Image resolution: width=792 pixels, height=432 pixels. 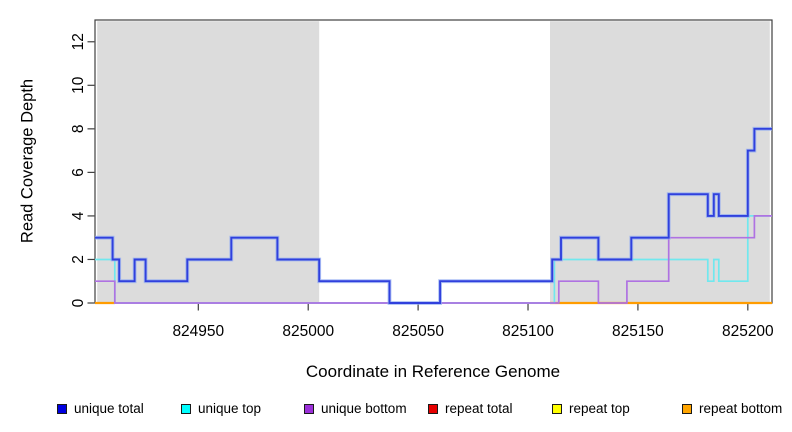 What do you see at coordinates (78, 259) in the screenshot?
I see `y-tick-label: 2` at bounding box center [78, 259].